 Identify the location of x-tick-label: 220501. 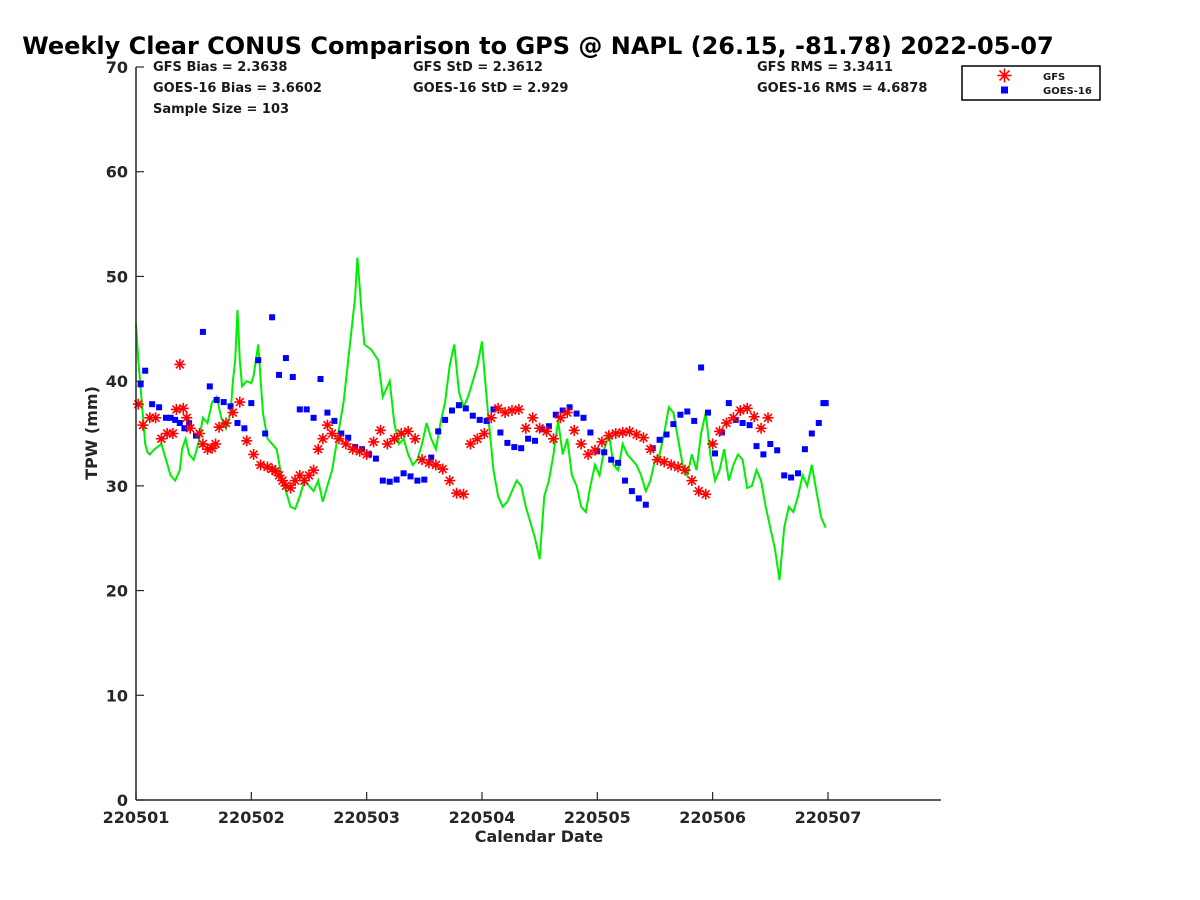
(136, 817).